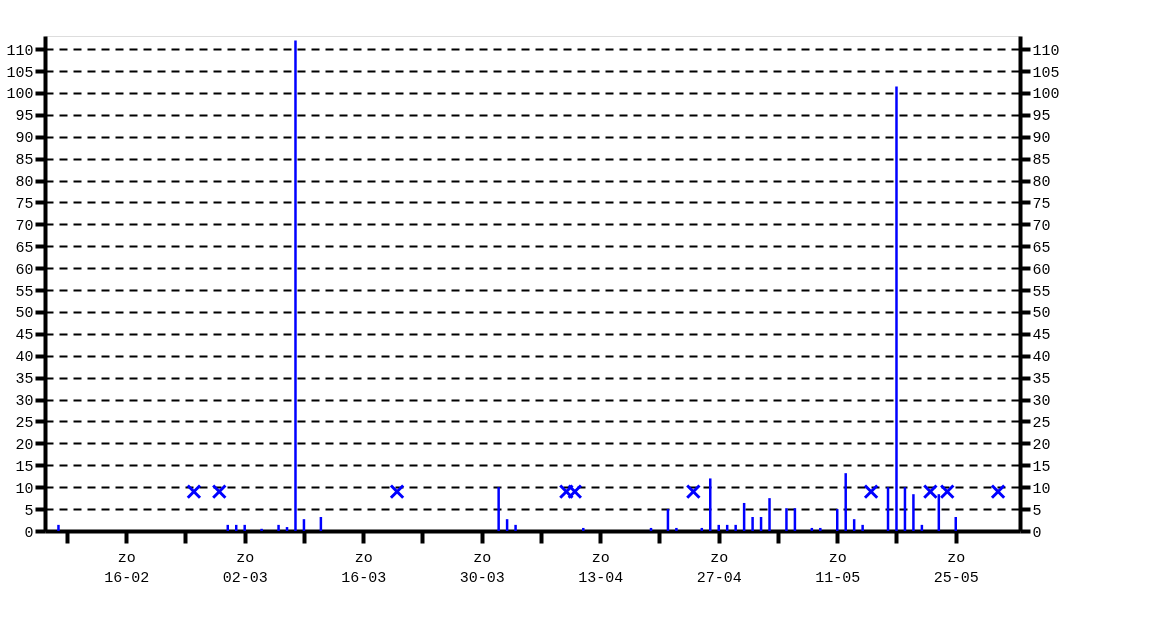 This screenshot has height=623, width=1150. Describe the element at coordinates (24, 314) in the screenshot. I see `y-tick-label: 50` at that location.